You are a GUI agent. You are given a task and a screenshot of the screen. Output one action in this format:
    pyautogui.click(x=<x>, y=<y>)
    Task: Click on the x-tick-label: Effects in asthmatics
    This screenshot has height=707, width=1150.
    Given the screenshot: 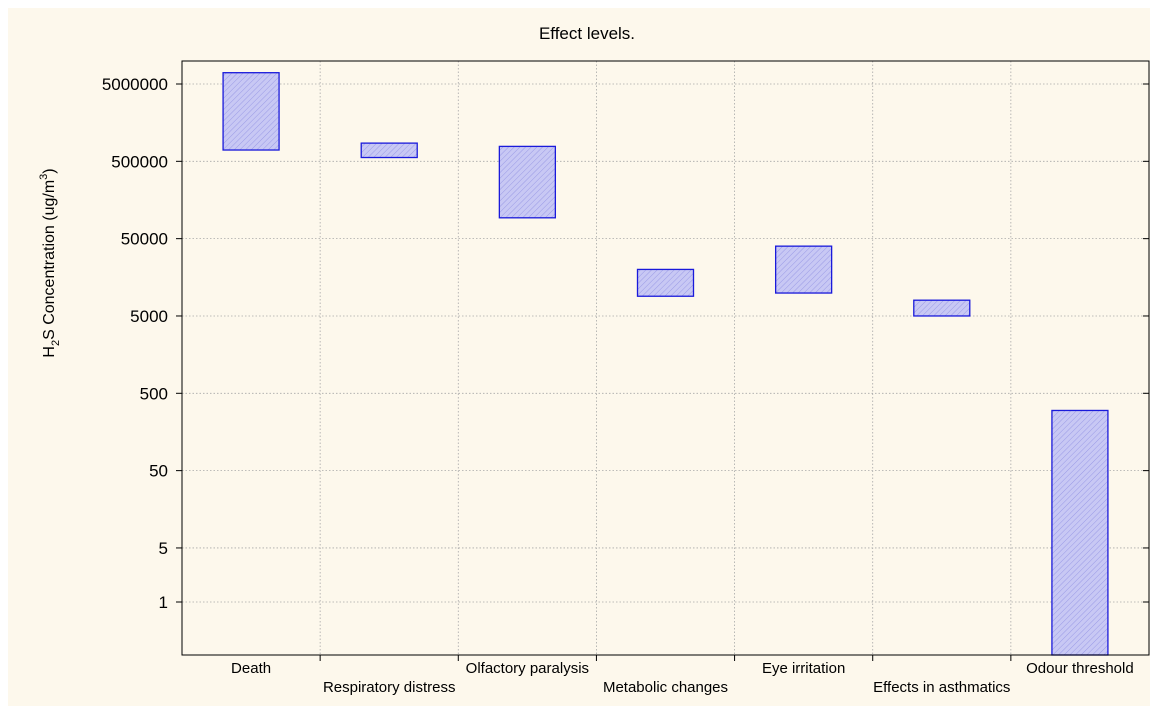 What is the action you would take?
    pyautogui.click(x=941, y=687)
    